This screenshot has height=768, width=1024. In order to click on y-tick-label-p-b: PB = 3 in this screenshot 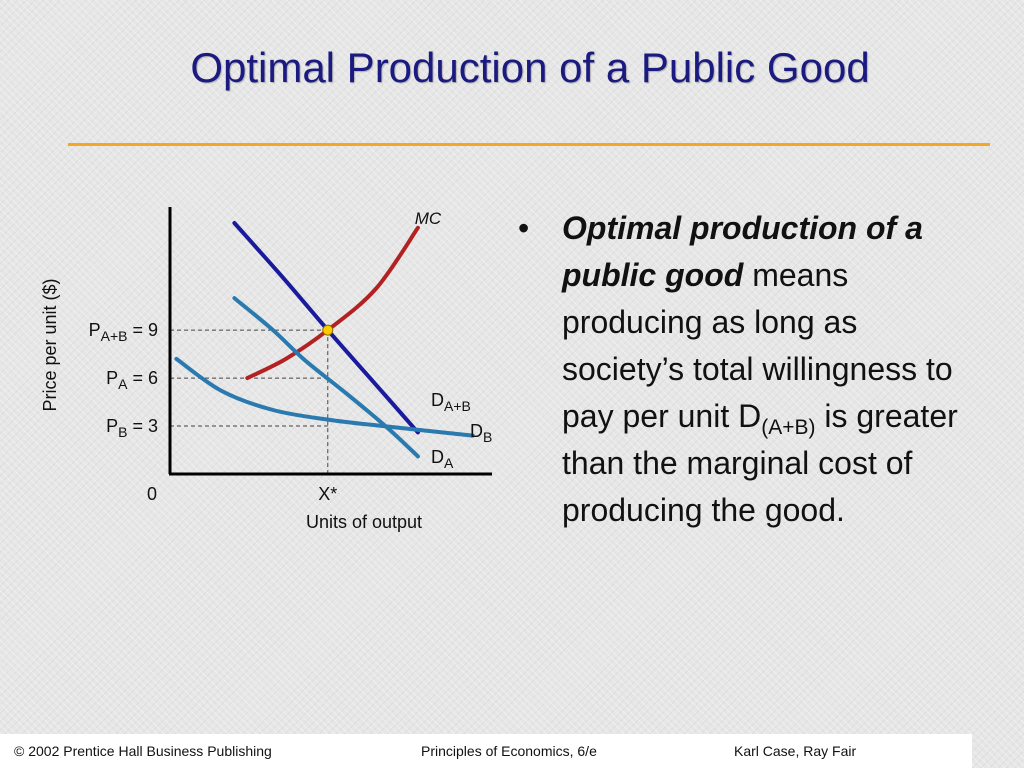, I will do `click(132, 428)`.